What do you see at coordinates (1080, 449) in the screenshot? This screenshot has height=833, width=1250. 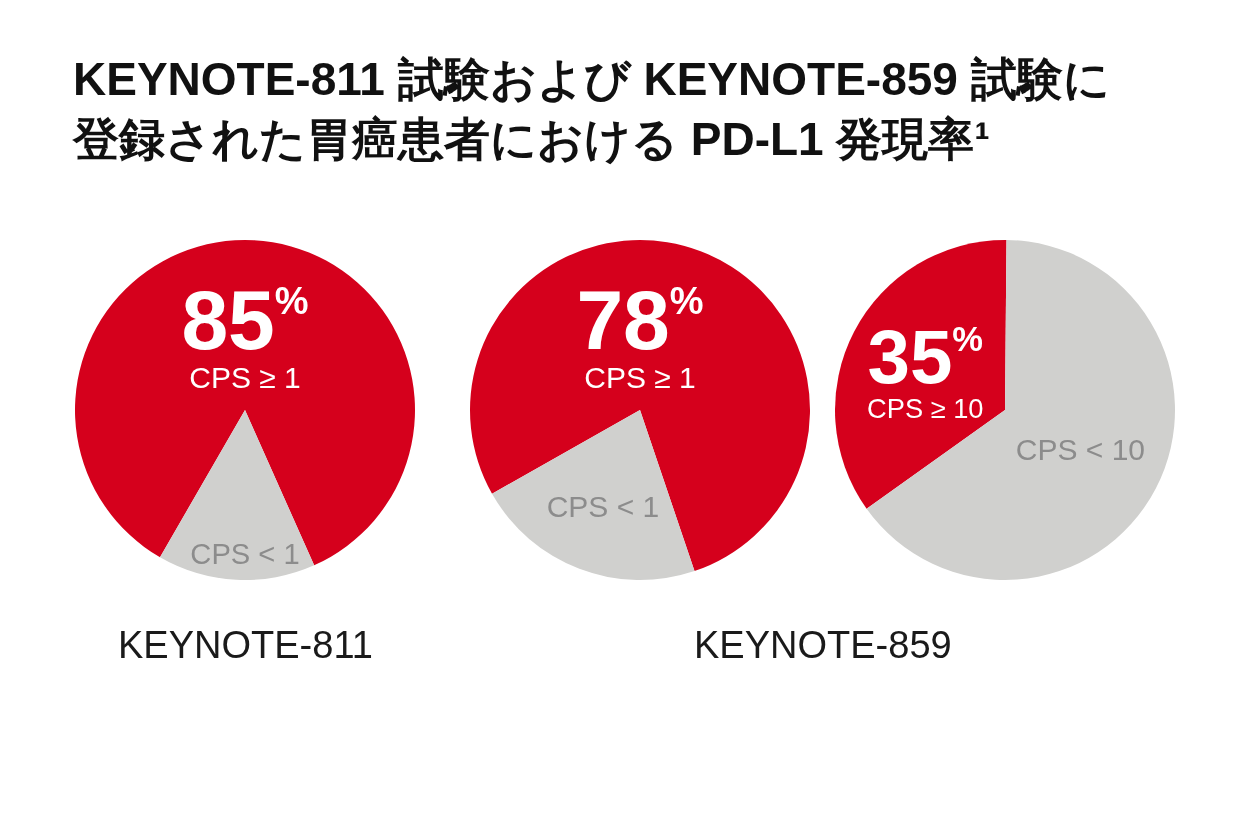 I see `slice-label: CPS < 10` at bounding box center [1080, 449].